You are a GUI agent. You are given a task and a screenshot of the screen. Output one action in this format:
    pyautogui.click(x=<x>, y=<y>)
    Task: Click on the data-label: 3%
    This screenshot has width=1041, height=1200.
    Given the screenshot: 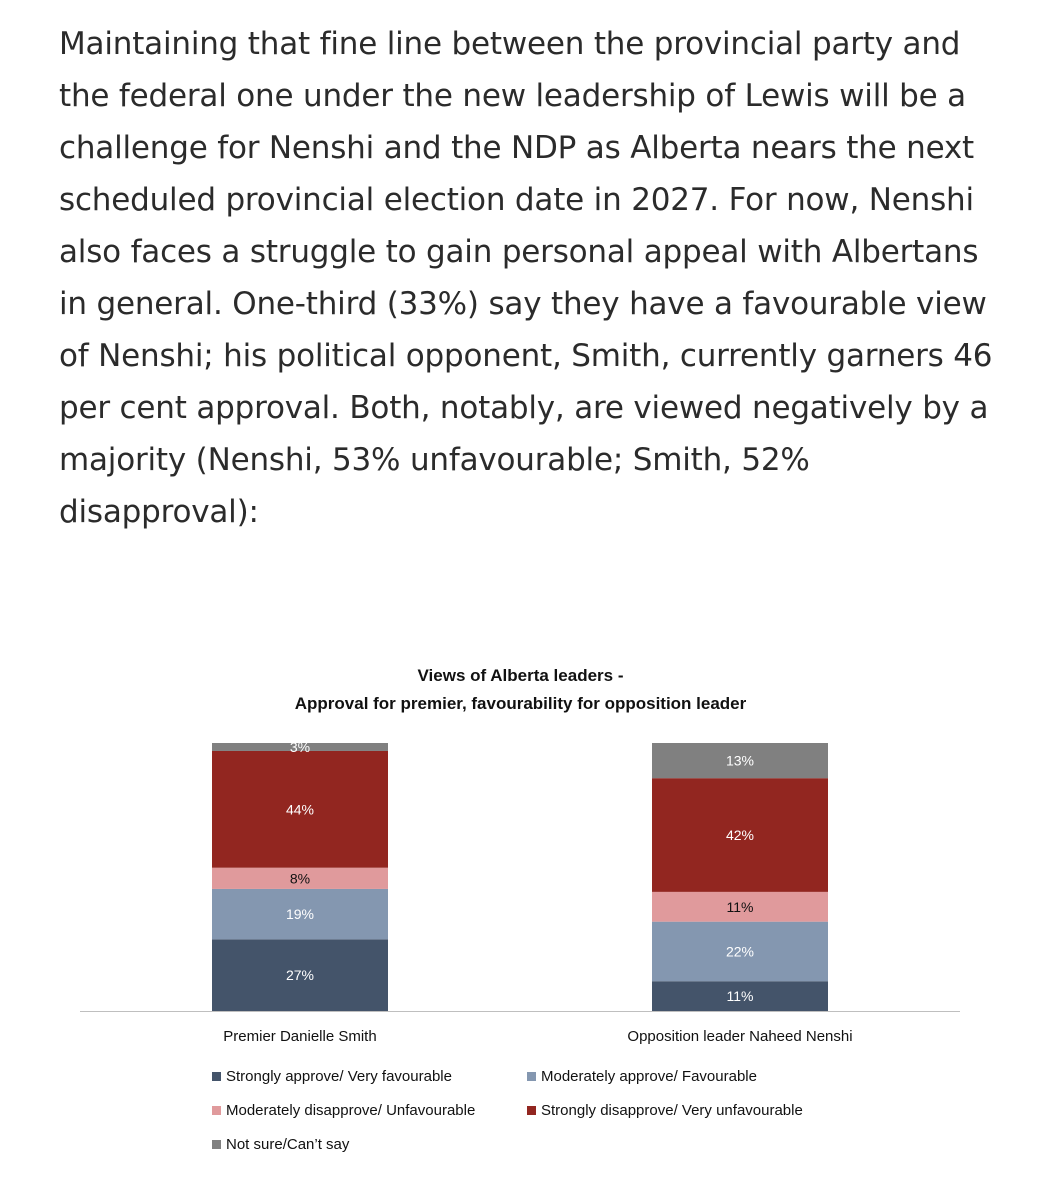 What is the action you would take?
    pyautogui.click(x=300, y=747)
    